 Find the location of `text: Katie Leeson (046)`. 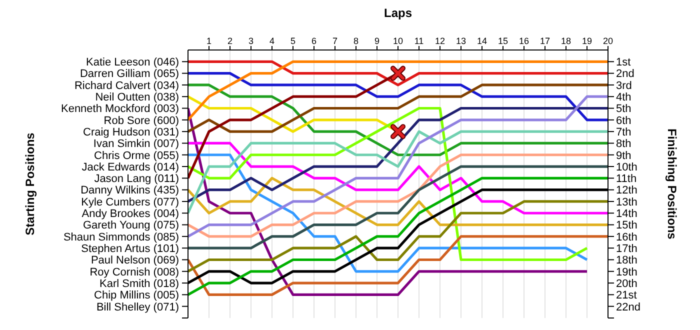

text: Katie Leeson (046) is located at coordinates (132, 62).